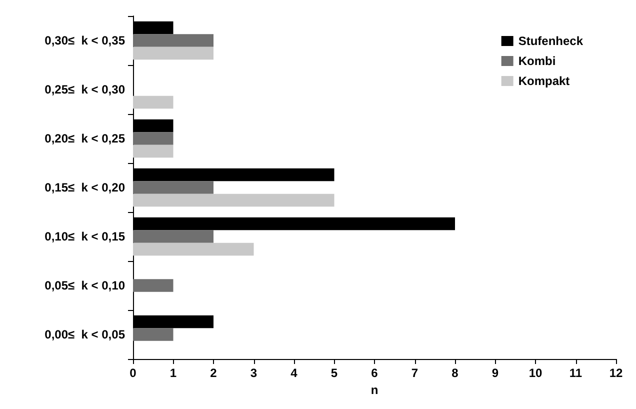  What do you see at coordinates (294, 373) in the screenshot?
I see `x-tick-label: 4` at bounding box center [294, 373].